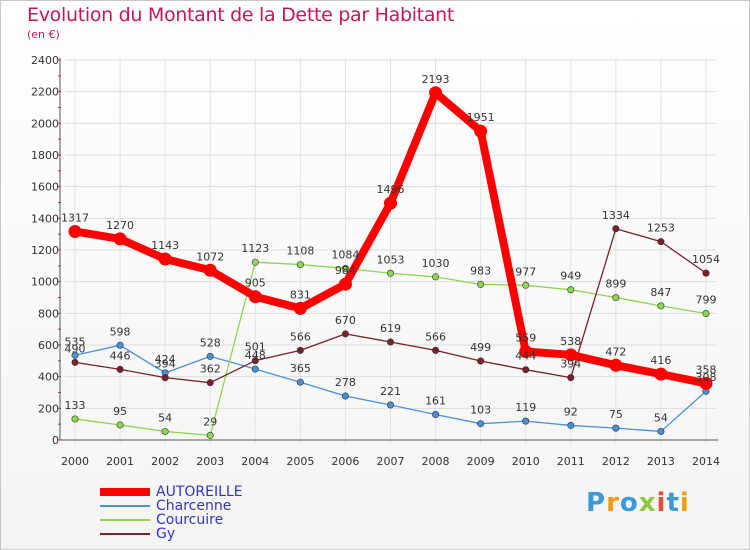 The image size is (750, 550). What do you see at coordinates (210, 461) in the screenshot?
I see `x-tick-label: 2003` at bounding box center [210, 461].